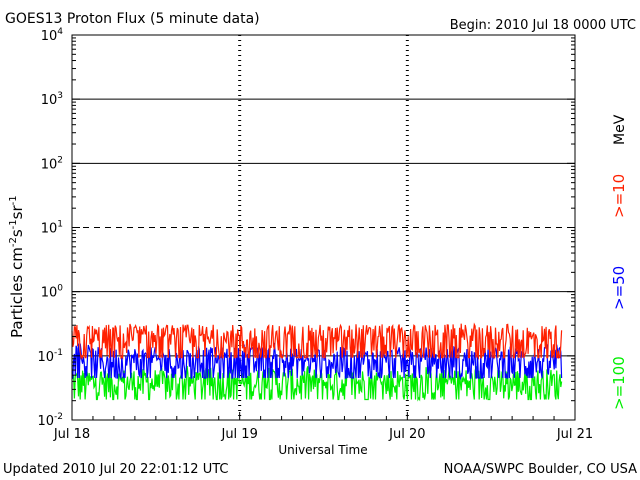 This screenshot has height=480, width=640. Describe the element at coordinates (52, 228) in the screenshot. I see `y-tick-label: 10¹` at that location.